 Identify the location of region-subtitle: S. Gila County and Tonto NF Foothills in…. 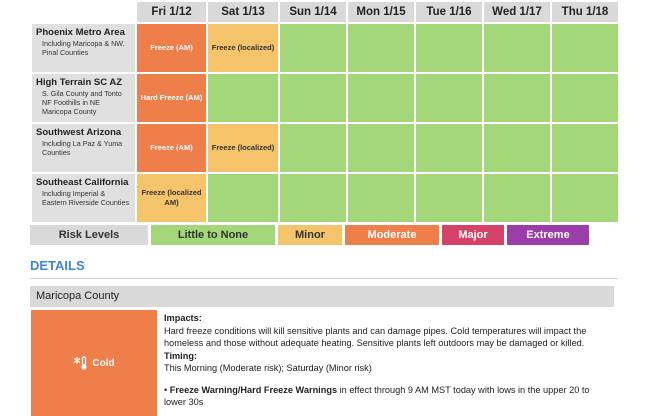
(82, 102).